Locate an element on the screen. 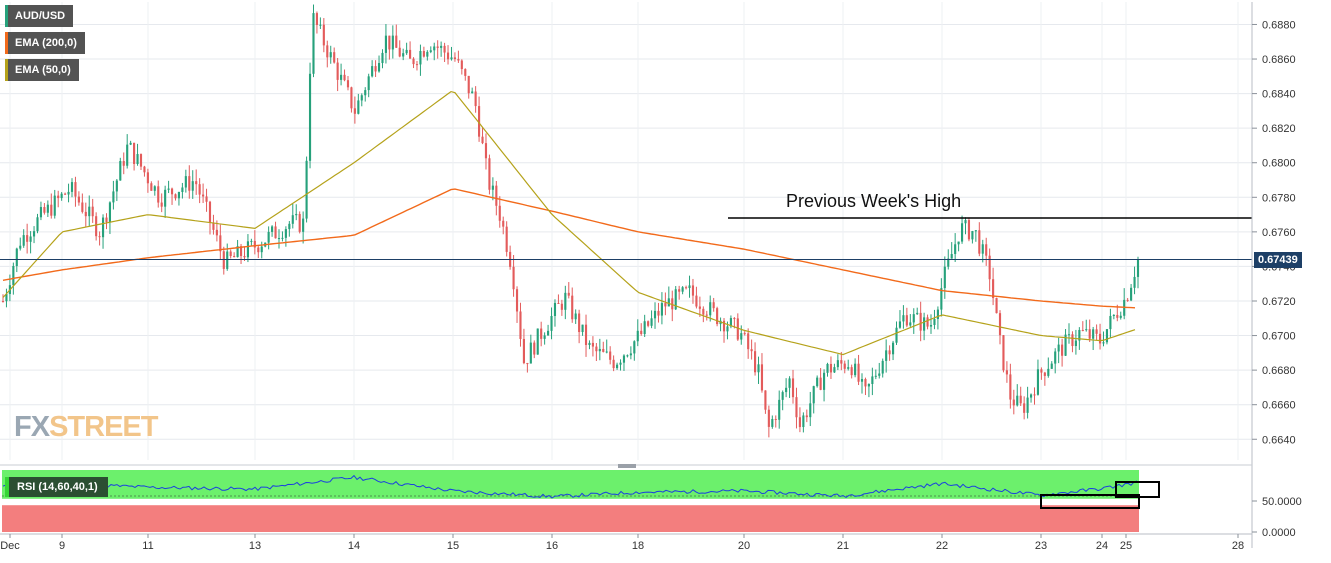  price-tick-label-2: 0.6680 is located at coordinates (1279, 371).